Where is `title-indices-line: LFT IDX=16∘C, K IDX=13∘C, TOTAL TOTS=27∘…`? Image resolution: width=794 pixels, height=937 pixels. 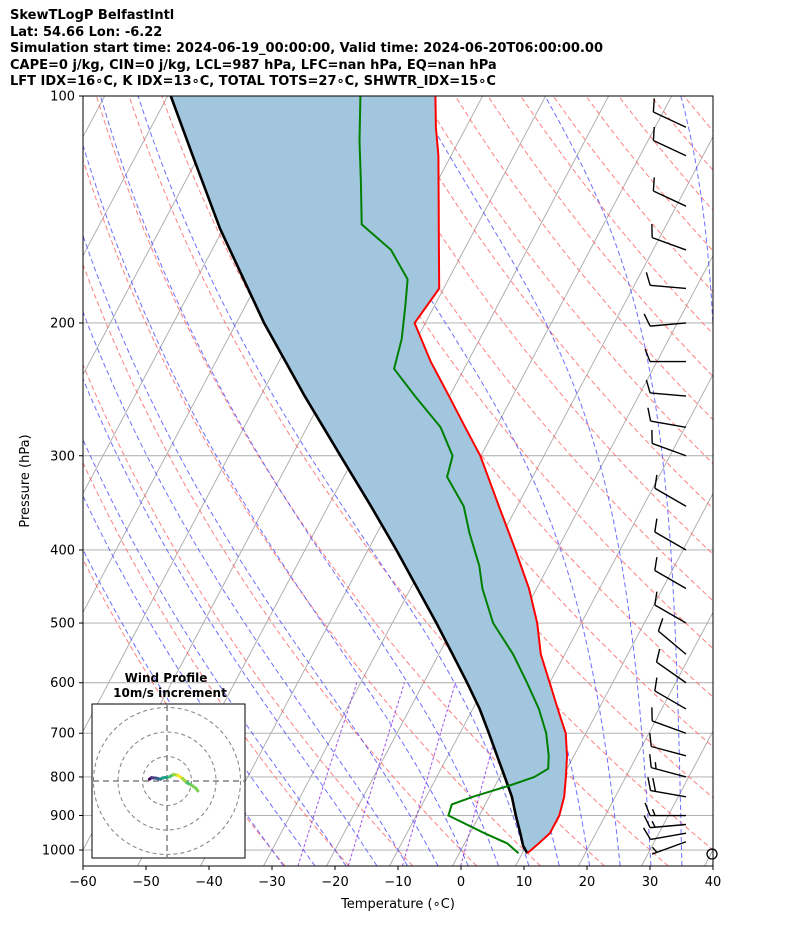
title-indices-line: LFT IDX=16∘C, K IDX=13∘C, TOTAL TOTS=27∘… is located at coordinates (253, 81).